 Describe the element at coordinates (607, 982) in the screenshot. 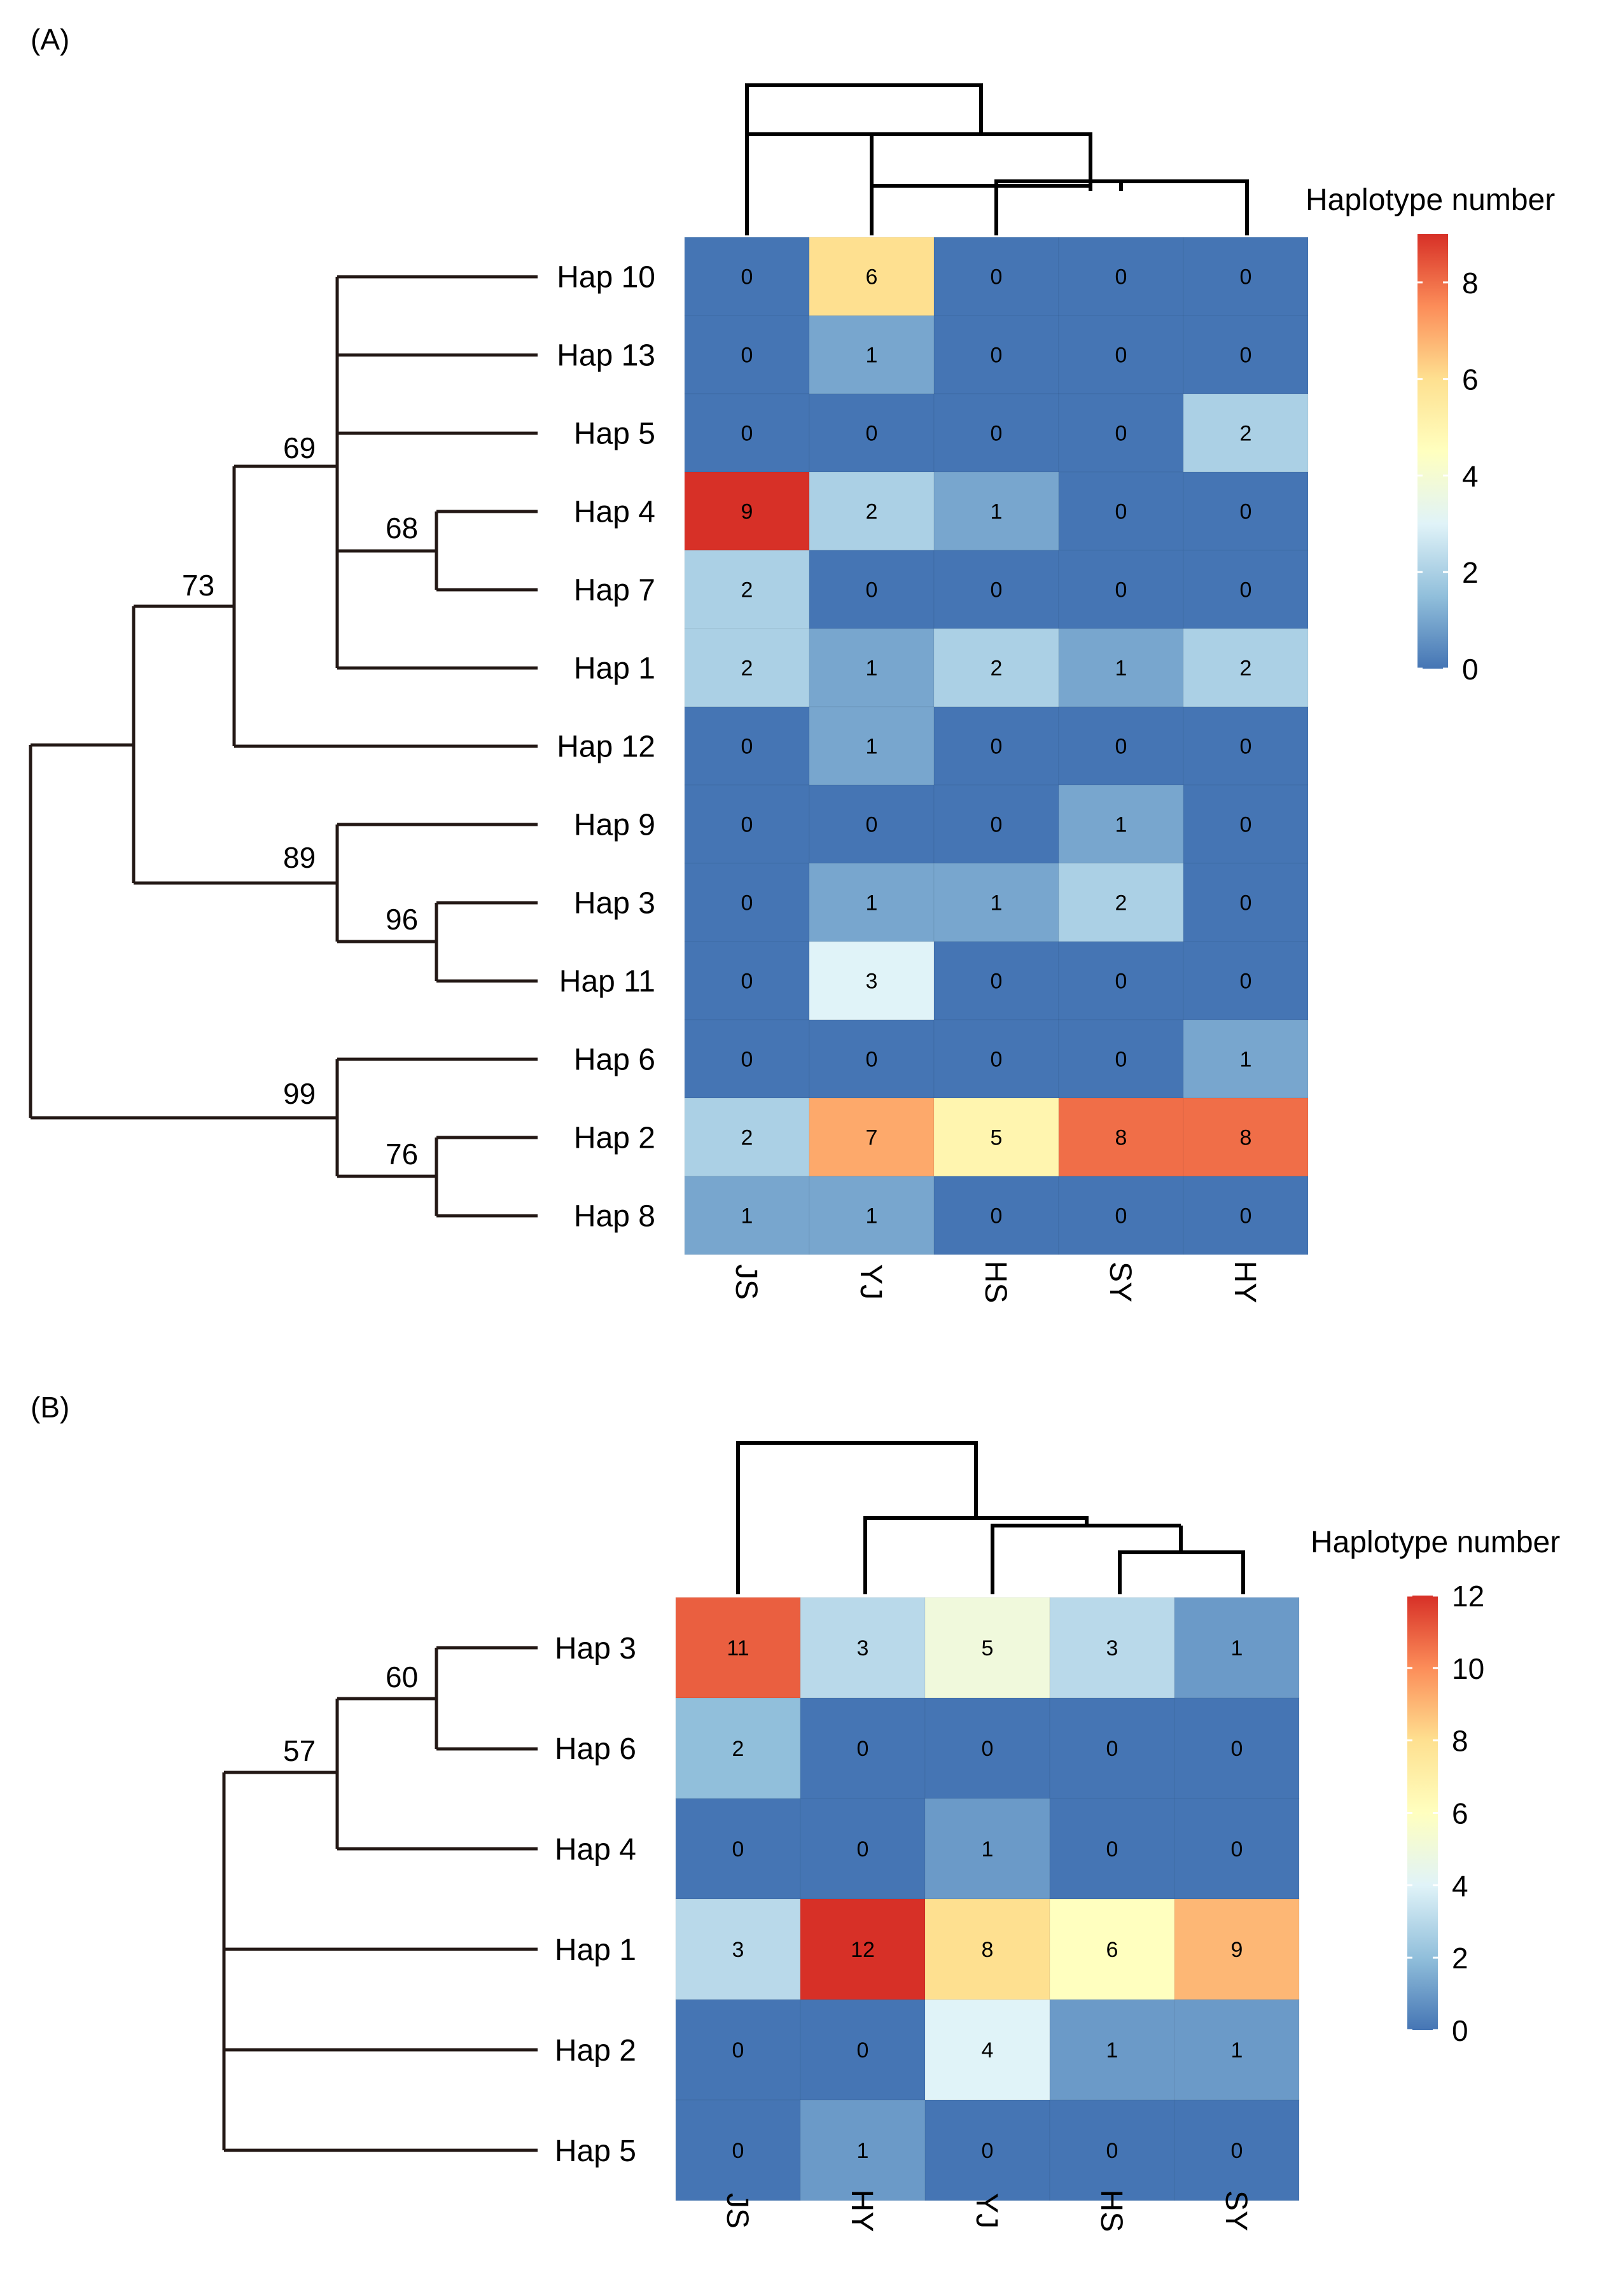

I see `row-label-a-9: Hap 11` at that location.